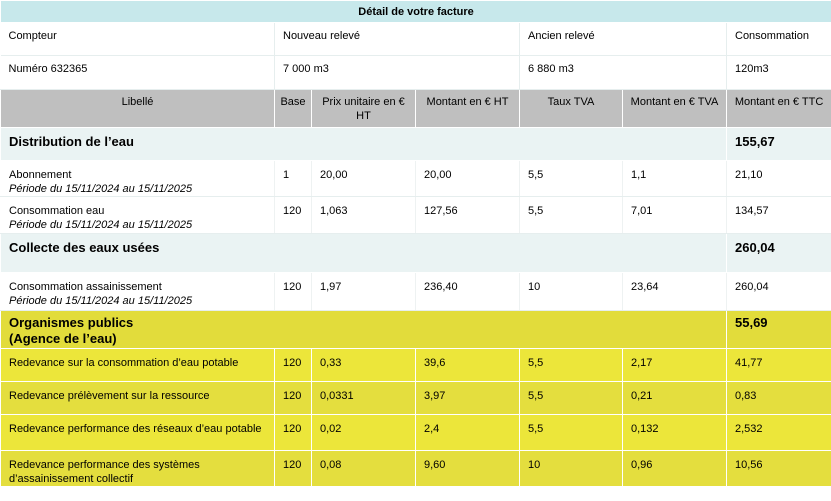  Describe the element at coordinates (674, 108) in the screenshot. I see `header-montant-tva: Montant en € TVA` at that location.